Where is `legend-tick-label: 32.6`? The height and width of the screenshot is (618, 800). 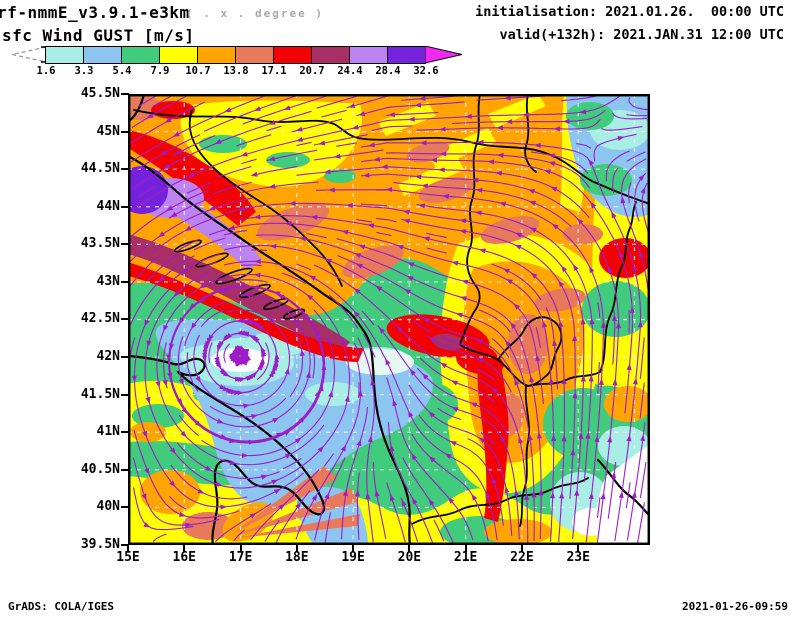
legend-tick-label: 32.6 is located at coordinates (426, 71).